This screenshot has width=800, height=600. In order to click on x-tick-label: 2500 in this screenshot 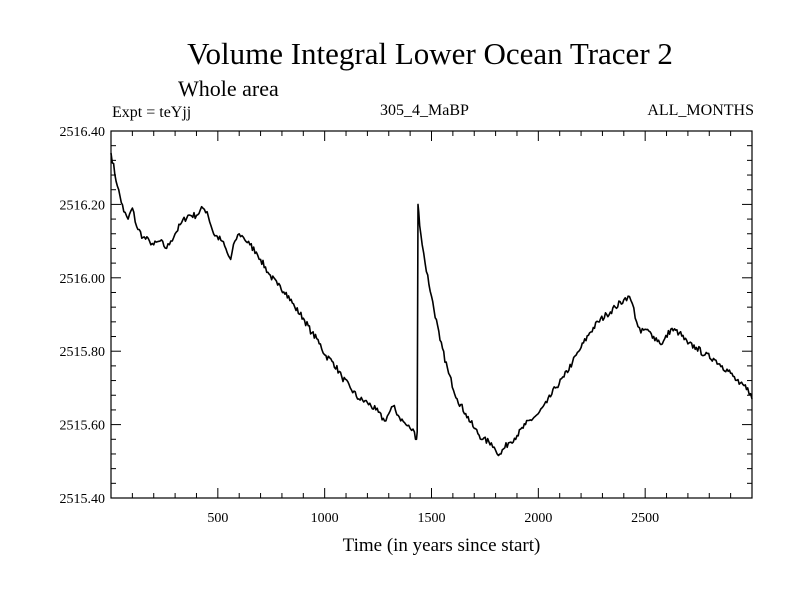, I will do `click(645, 518)`.